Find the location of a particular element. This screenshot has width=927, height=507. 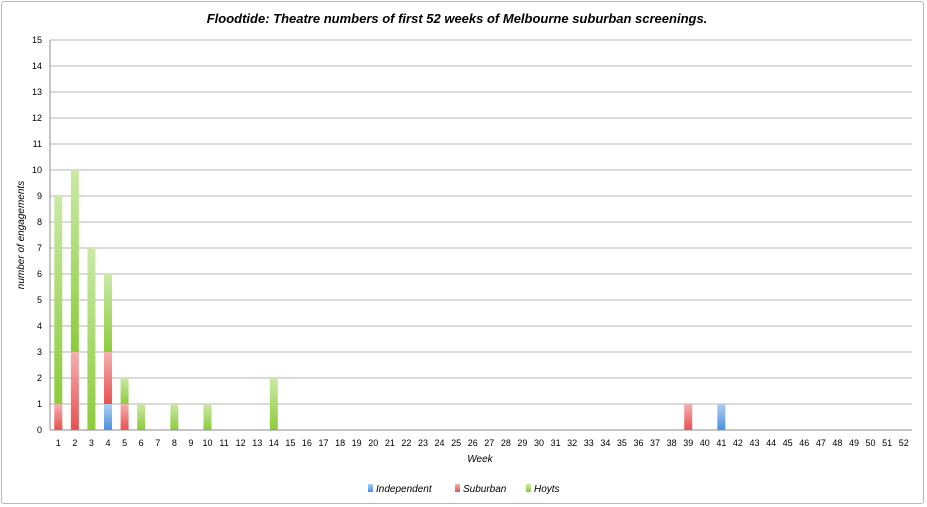

x-tick-label: 11 is located at coordinates (223, 443).